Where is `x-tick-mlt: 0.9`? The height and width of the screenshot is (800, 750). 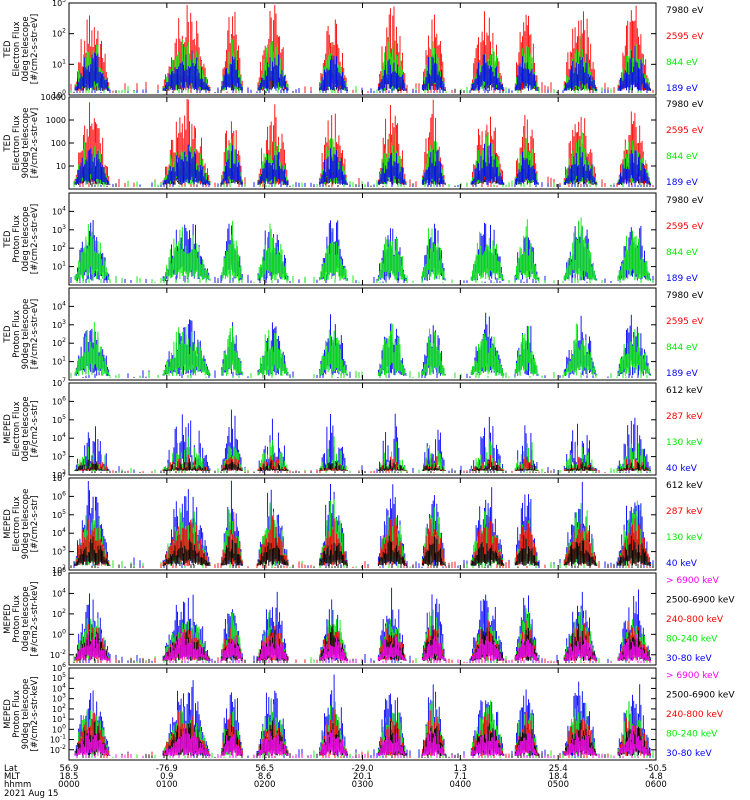
x-tick-mlt: 0.9 is located at coordinates (167, 777).